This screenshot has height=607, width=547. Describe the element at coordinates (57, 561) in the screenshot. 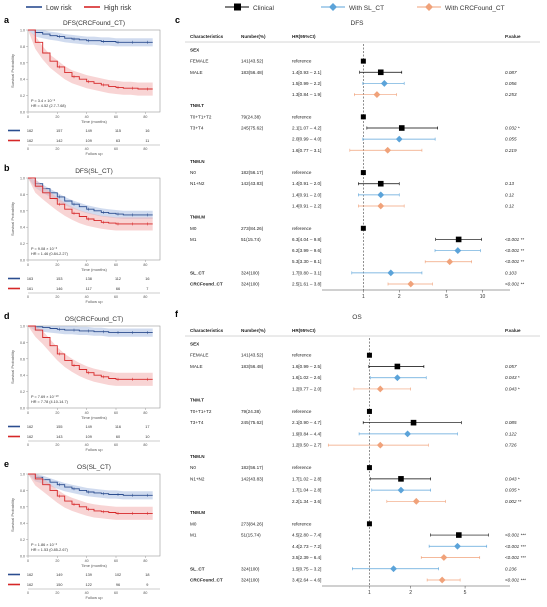

I see `x-tick-label: 20` at that location.